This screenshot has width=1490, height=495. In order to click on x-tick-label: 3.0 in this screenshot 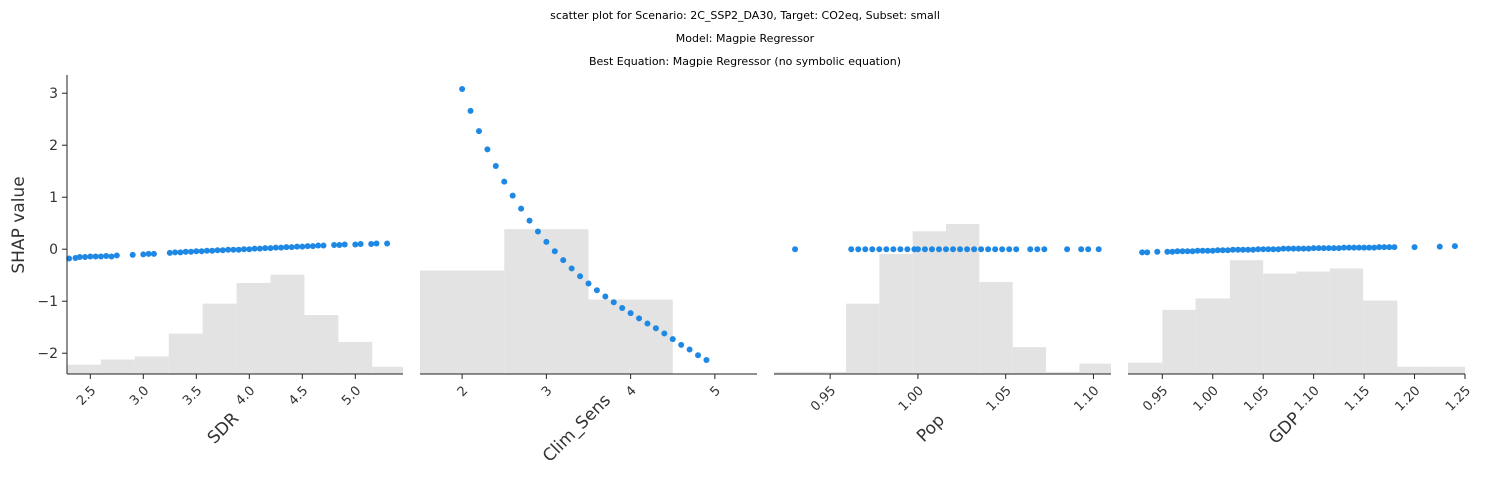, I will do `click(139, 395)`.